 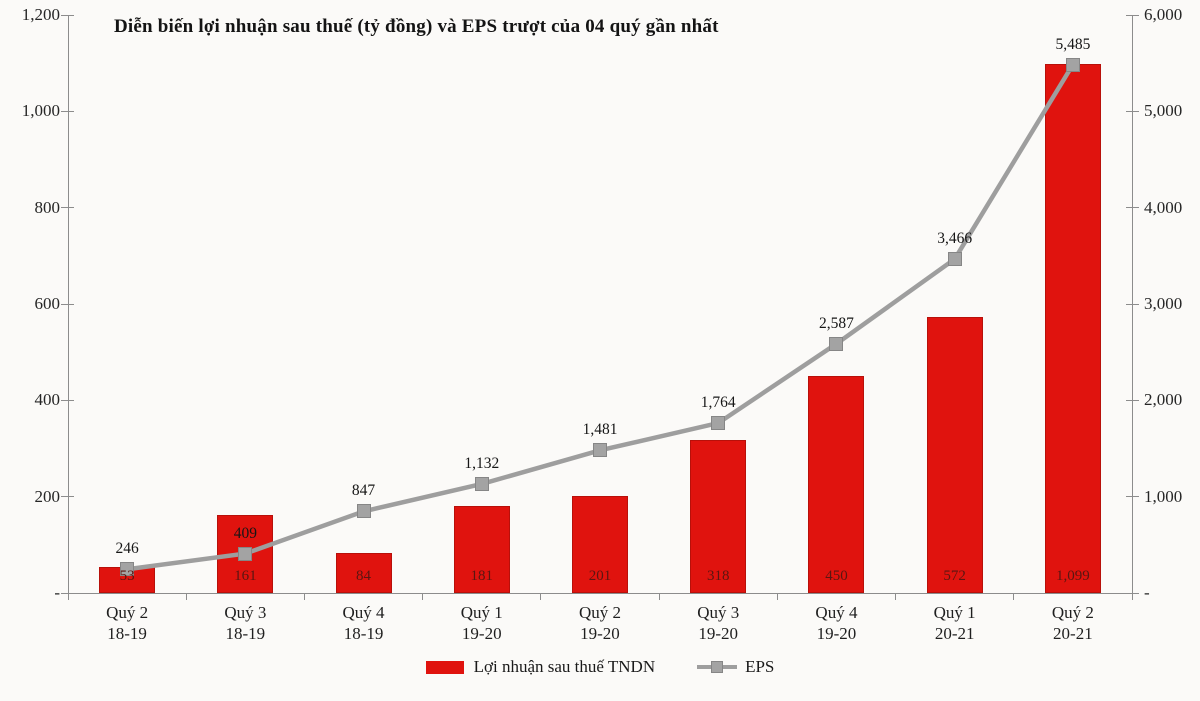 What do you see at coordinates (1163, 400) in the screenshot?
I see `y-axis-right-tick-label: 2,000` at bounding box center [1163, 400].